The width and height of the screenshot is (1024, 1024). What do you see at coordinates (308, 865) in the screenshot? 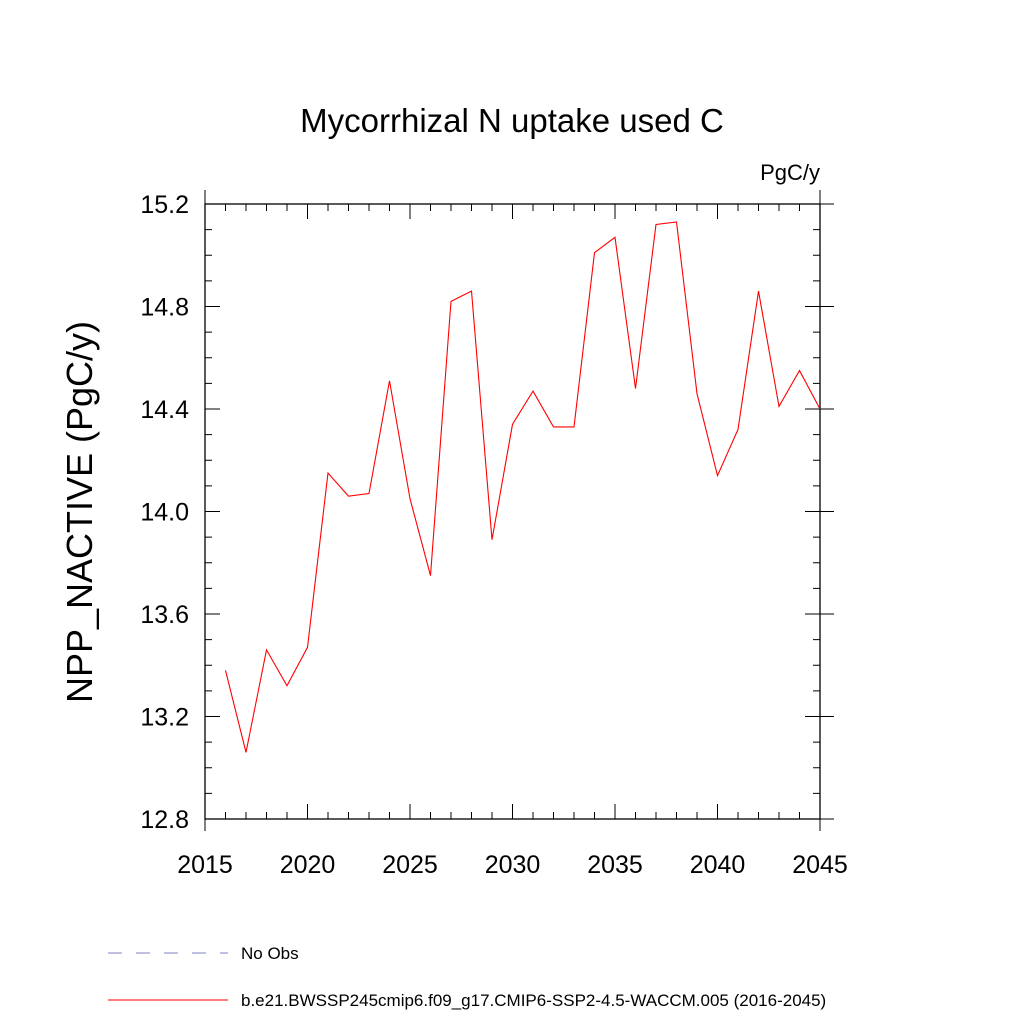
I see `x-tick-label: 2020` at bounding box center [308, 865].